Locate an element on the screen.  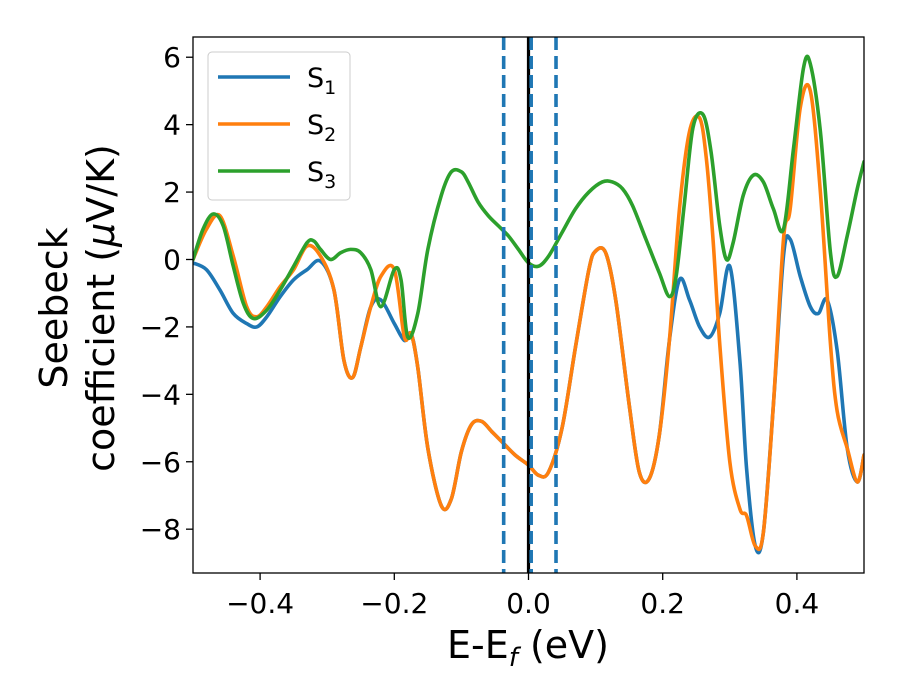
x-axis-label: E-Ef (eV) is located at coordinates (528, 648).